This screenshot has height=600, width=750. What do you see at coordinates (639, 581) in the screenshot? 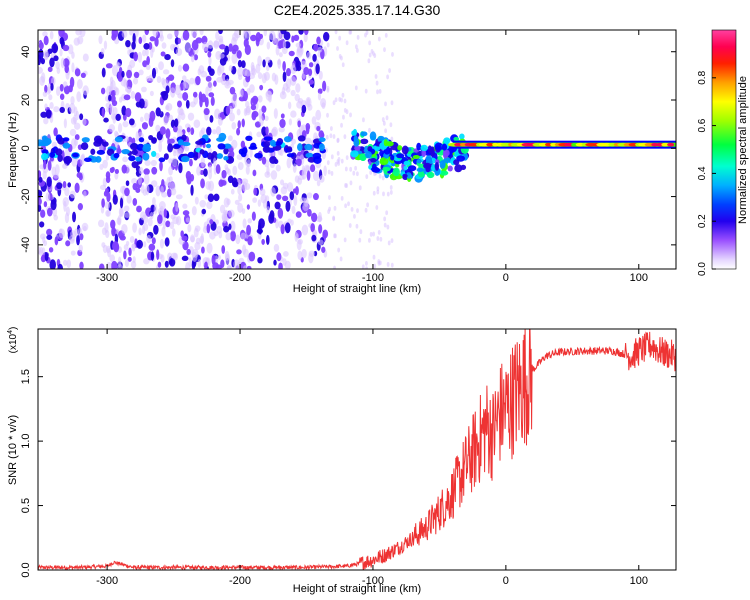
I see `snr-x-tick-label: 100` at bounding box center [639, 581].